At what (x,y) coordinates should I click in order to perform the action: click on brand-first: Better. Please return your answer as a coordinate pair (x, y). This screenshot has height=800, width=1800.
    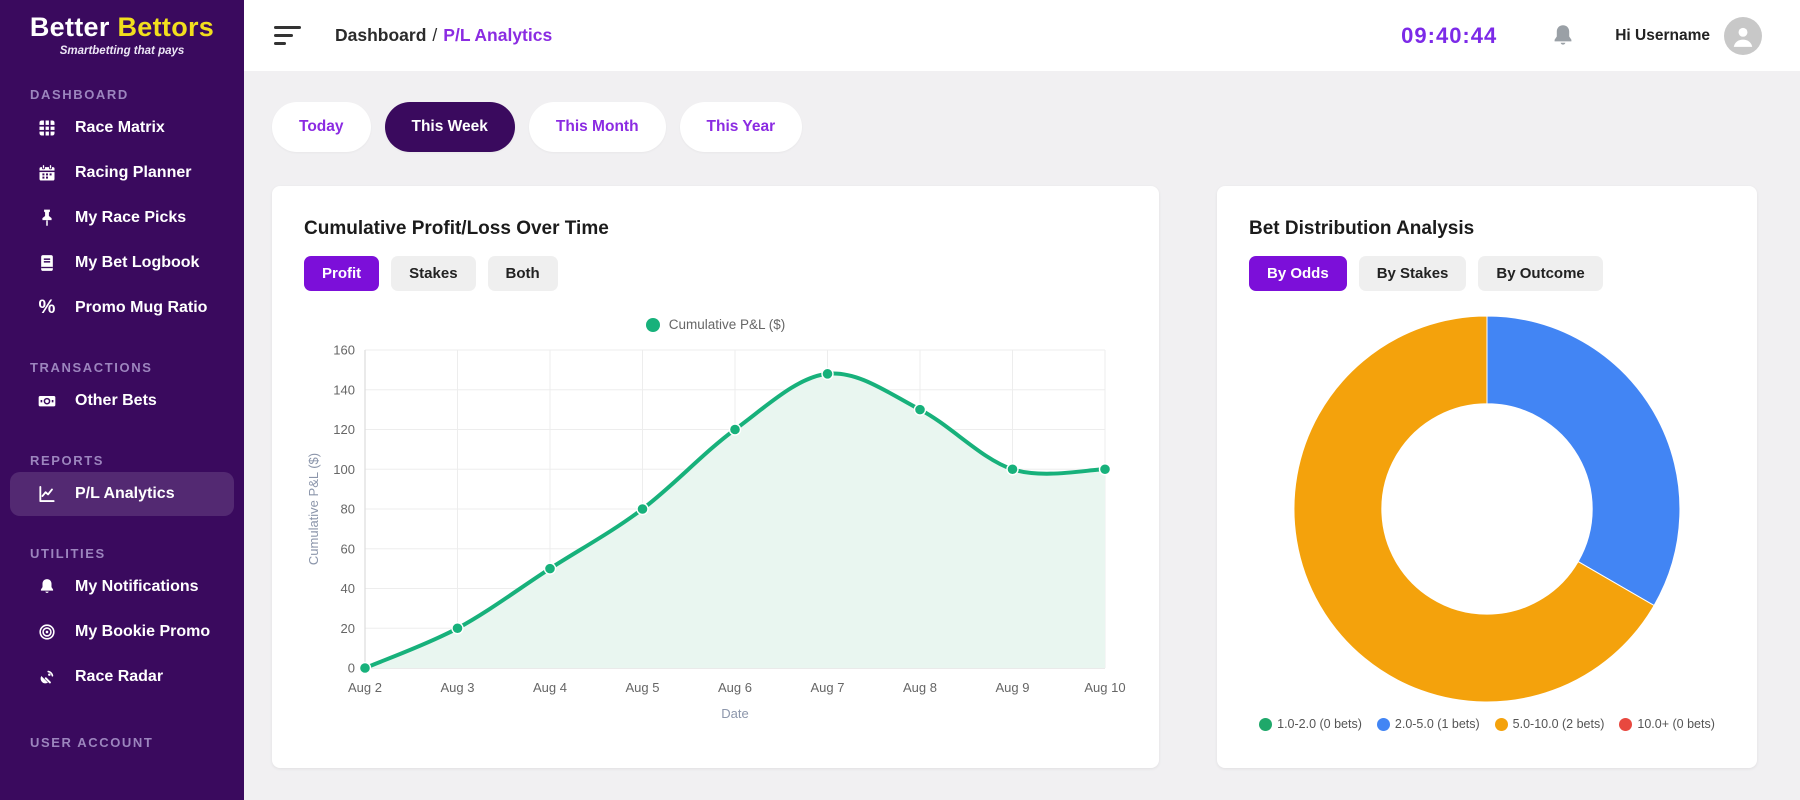
    Looking at the image, I should click on (69, 27).